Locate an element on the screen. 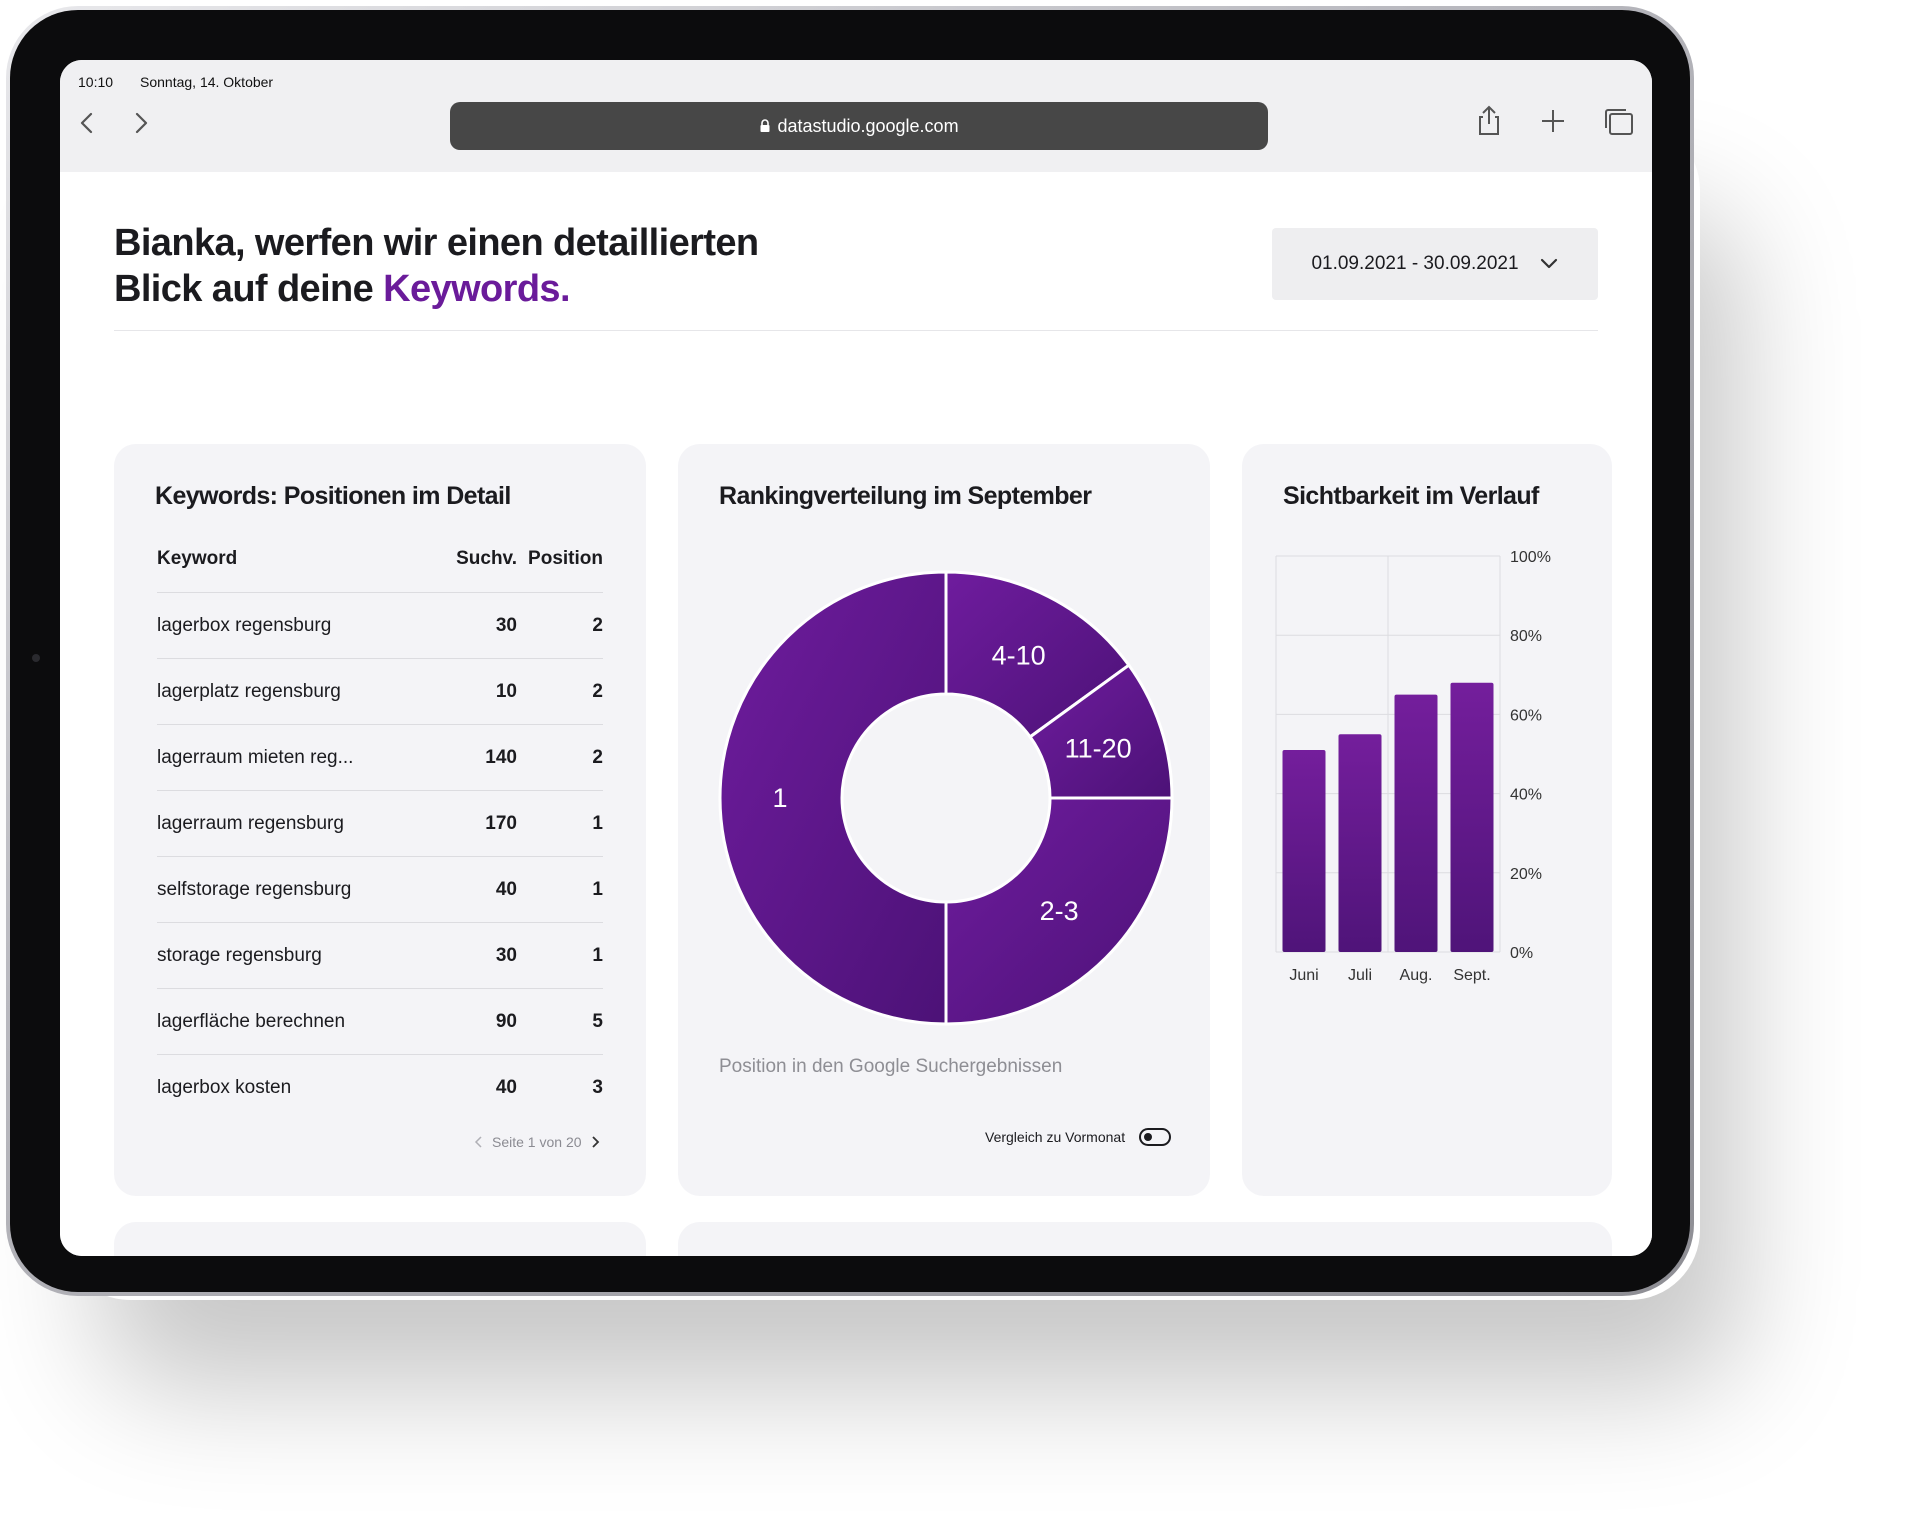 This screenshot has height=1534, width=1920. address-bar: datastudio.google.com is located at coordinates (859, 126).